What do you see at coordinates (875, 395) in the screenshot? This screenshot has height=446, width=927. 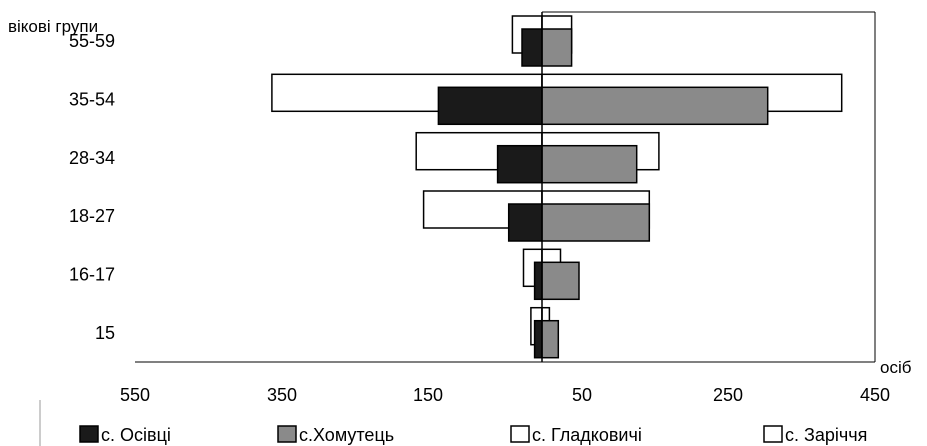 I see `x-tick-label: 450` at bounding box center [875, 395].